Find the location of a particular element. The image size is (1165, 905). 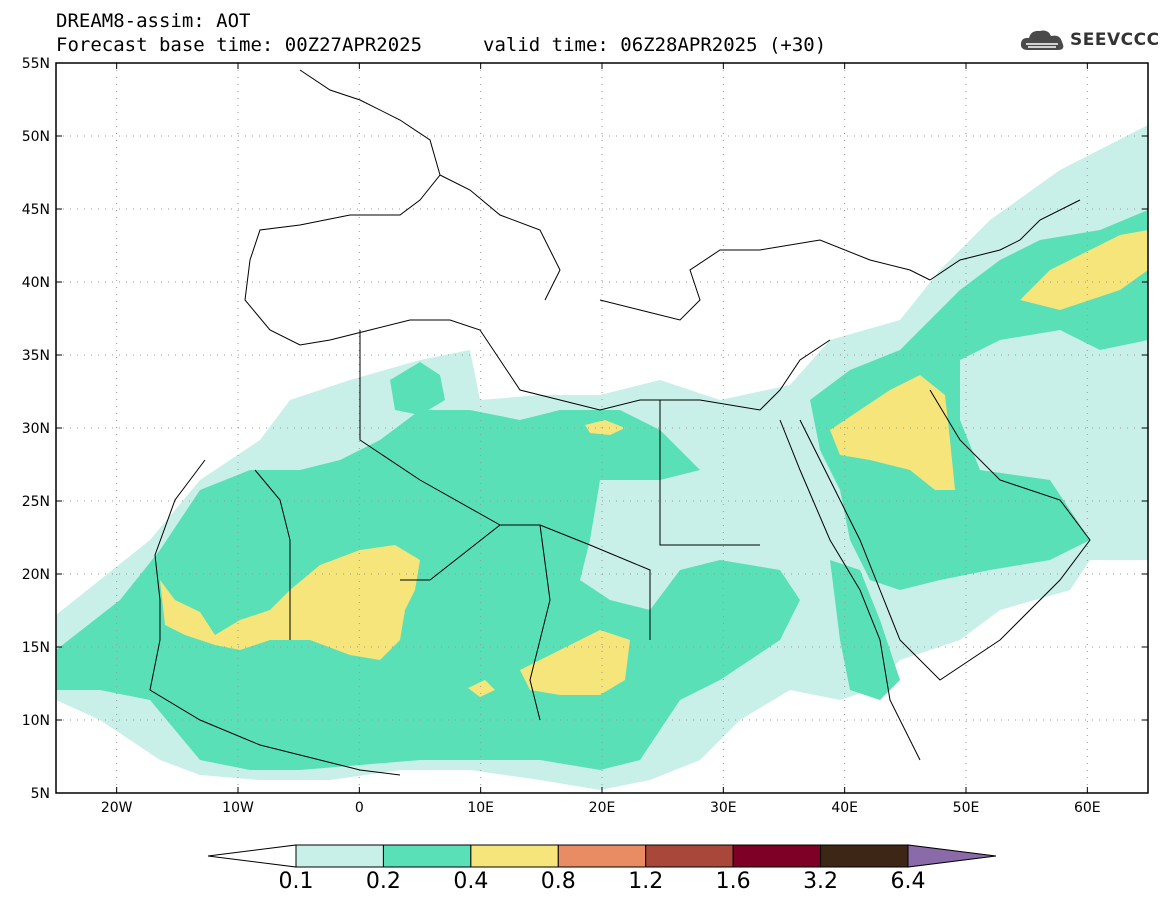

logo-text: SEEVCCC is located at coordinates (1115, 40).